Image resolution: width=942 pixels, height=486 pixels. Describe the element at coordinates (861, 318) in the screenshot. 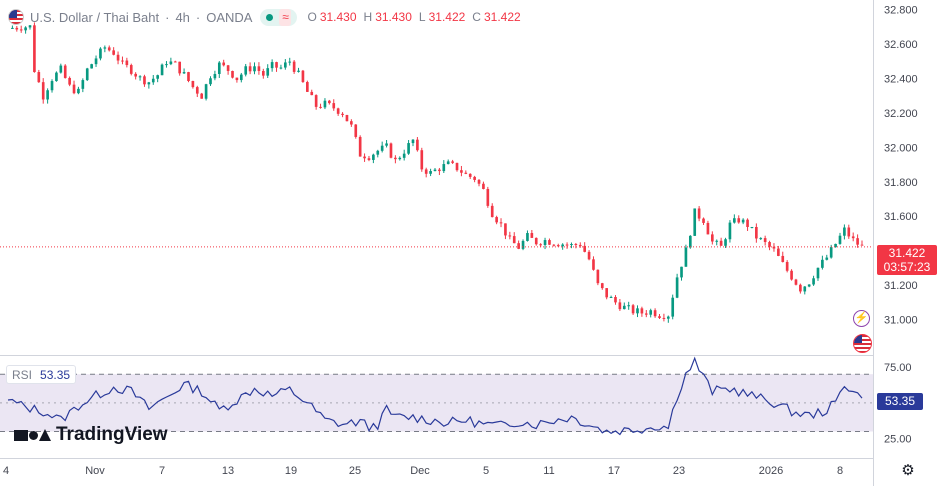

I see `lightning-icon: ⚡` at that location.